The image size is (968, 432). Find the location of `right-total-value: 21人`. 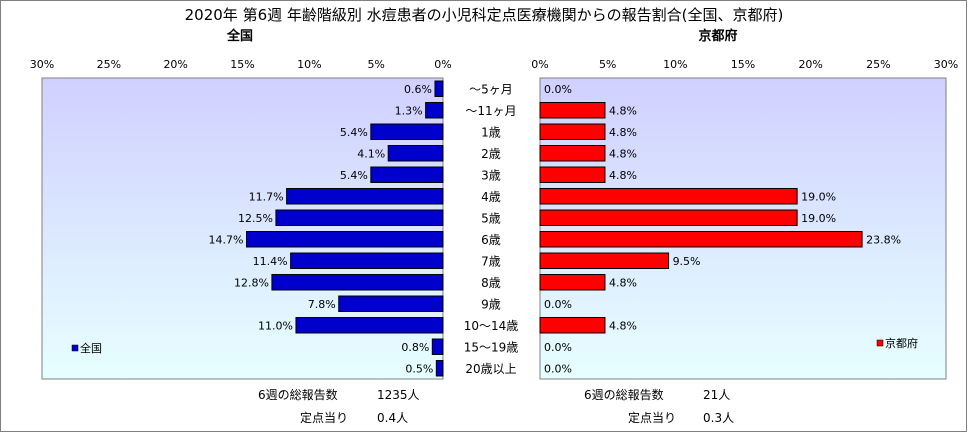

right-total-value: 21人 is located at coordinates (716, 395).